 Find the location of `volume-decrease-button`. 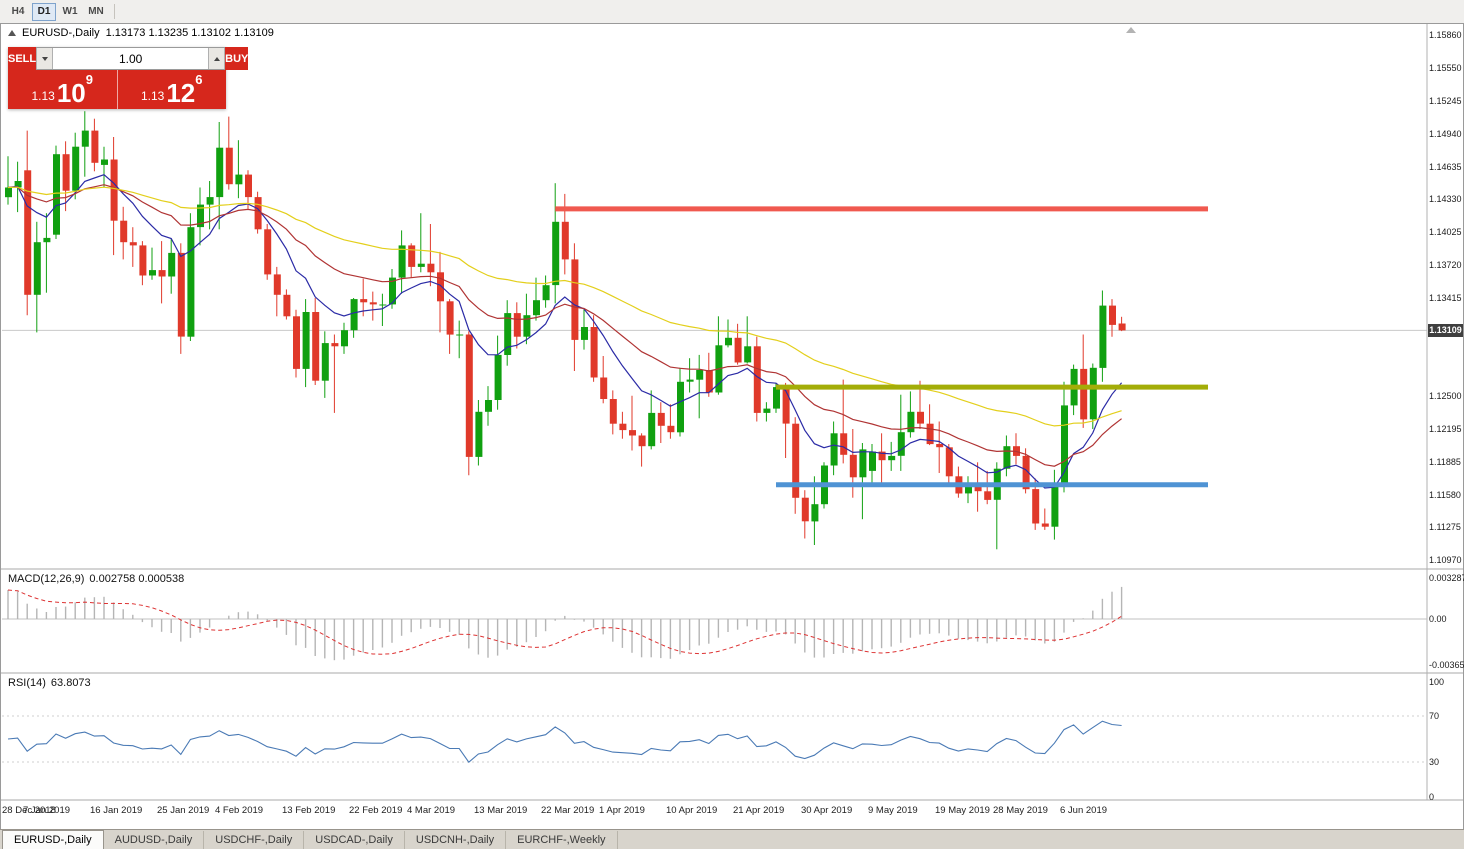

volume-decrease-button is located at coordinates (45, 58).